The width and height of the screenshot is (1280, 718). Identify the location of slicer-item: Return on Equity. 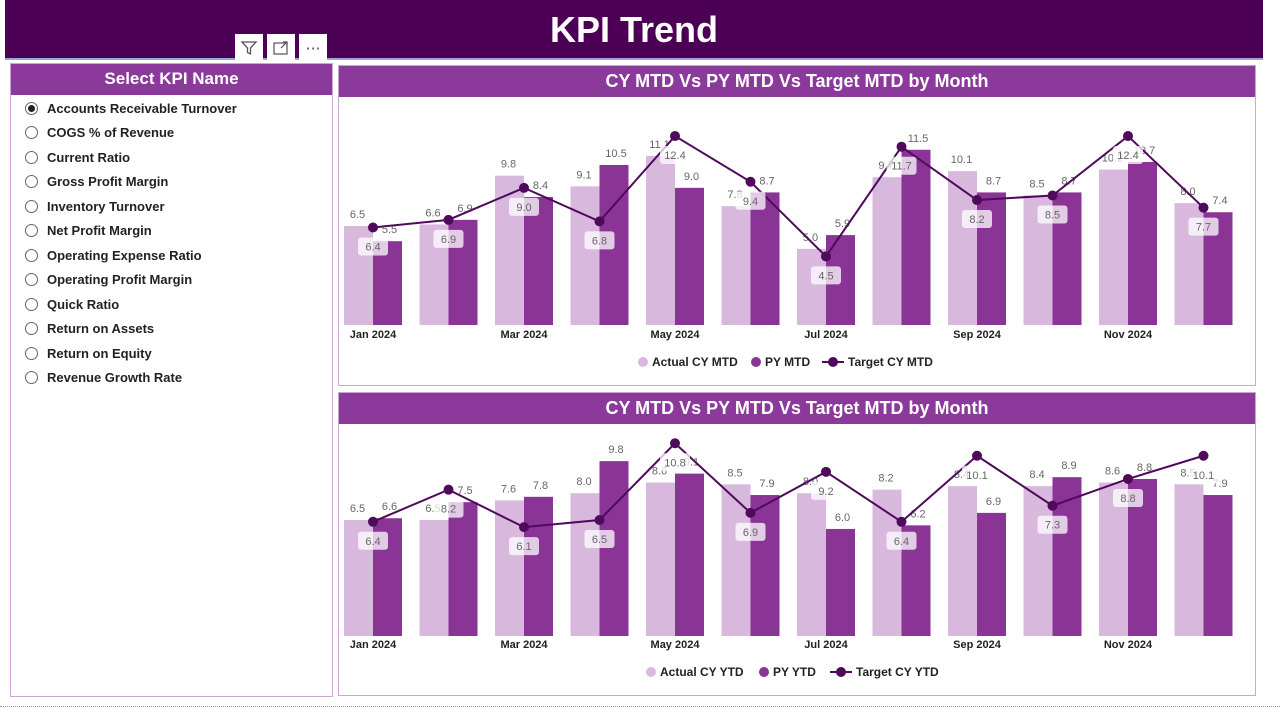
(171, 353).